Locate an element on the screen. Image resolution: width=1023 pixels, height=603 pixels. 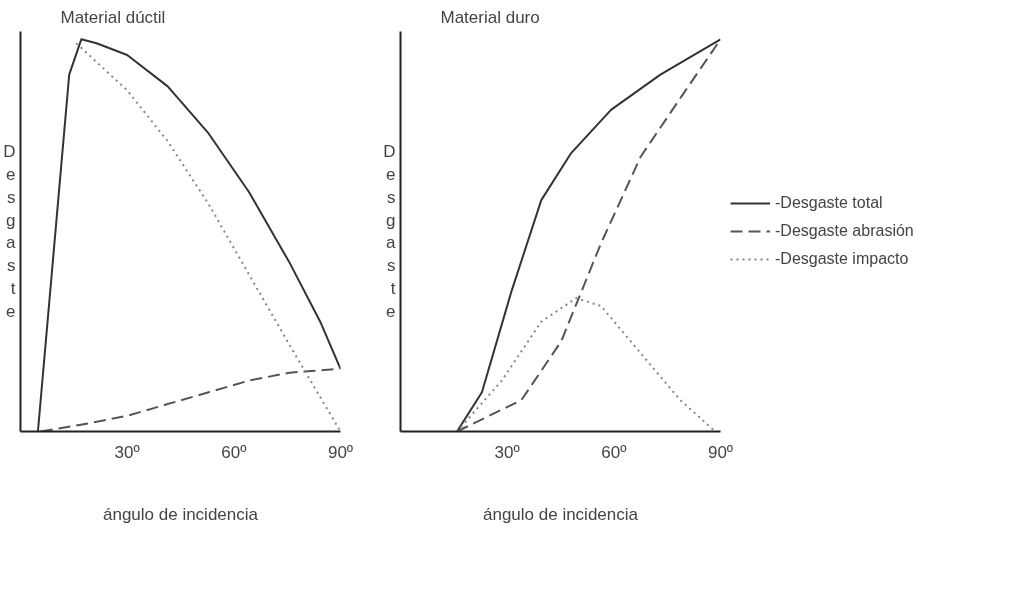
chart-title: Material dúctil is located at coordinates (113, 17).